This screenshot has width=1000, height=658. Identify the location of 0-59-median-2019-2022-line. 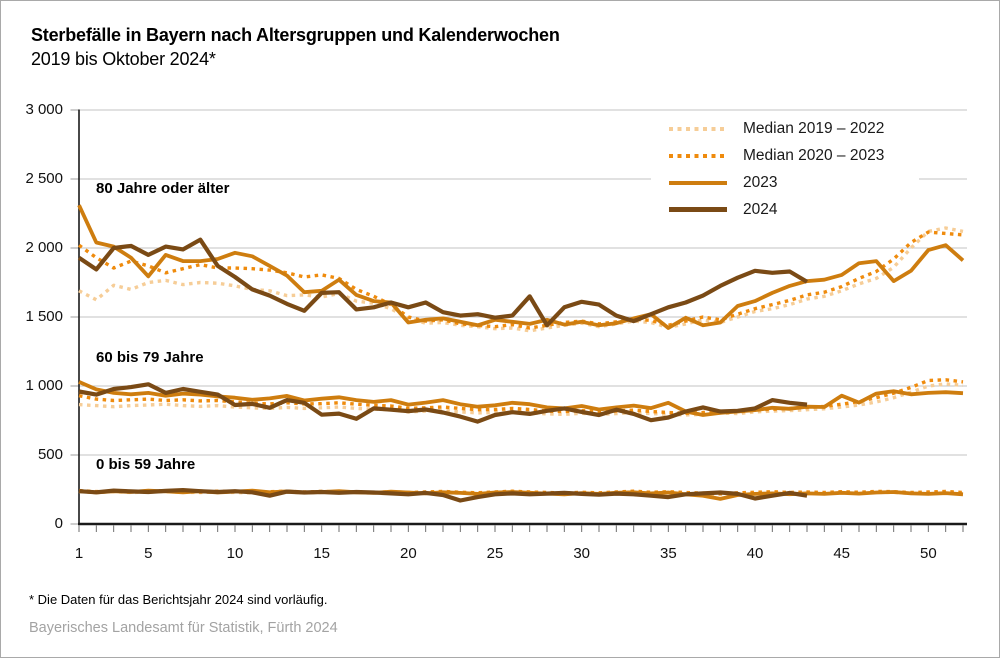
(521, 492).